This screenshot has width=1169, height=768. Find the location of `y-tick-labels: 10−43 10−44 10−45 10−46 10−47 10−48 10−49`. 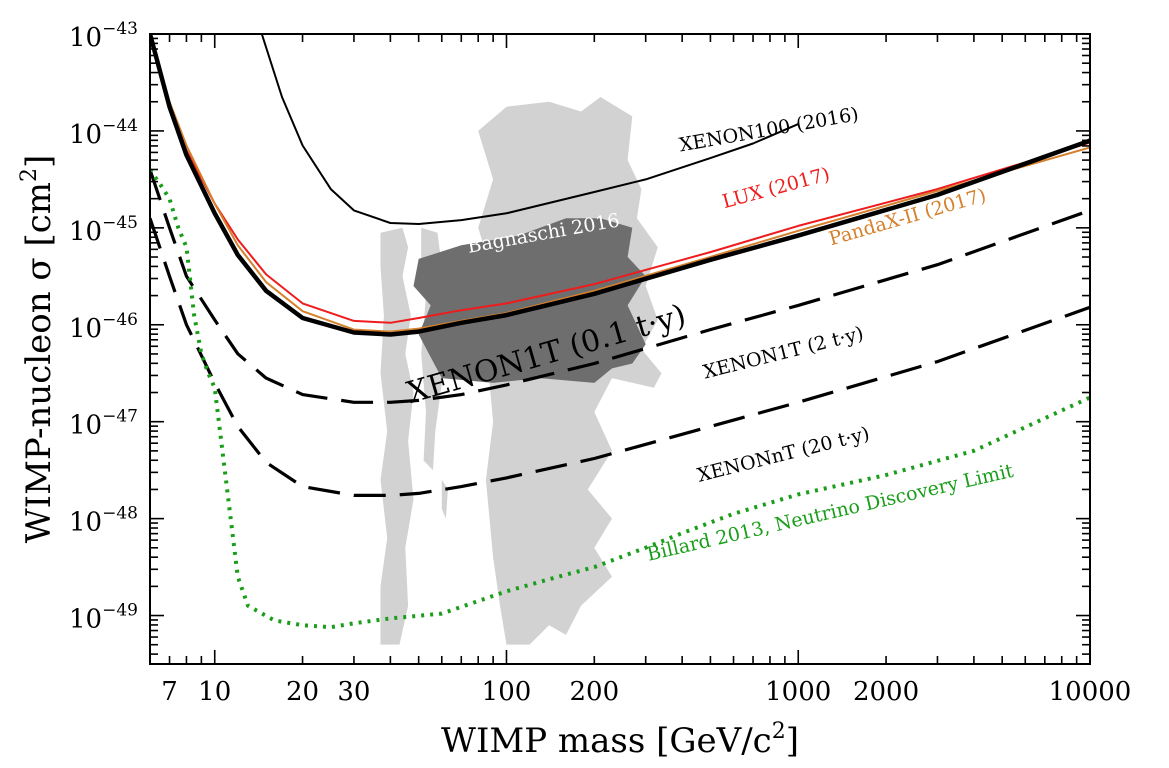

y-tick-labels: 10−43 10−44 10−45 10−46 10−47 10−48 10−49 is located at coordinates (103, 327).